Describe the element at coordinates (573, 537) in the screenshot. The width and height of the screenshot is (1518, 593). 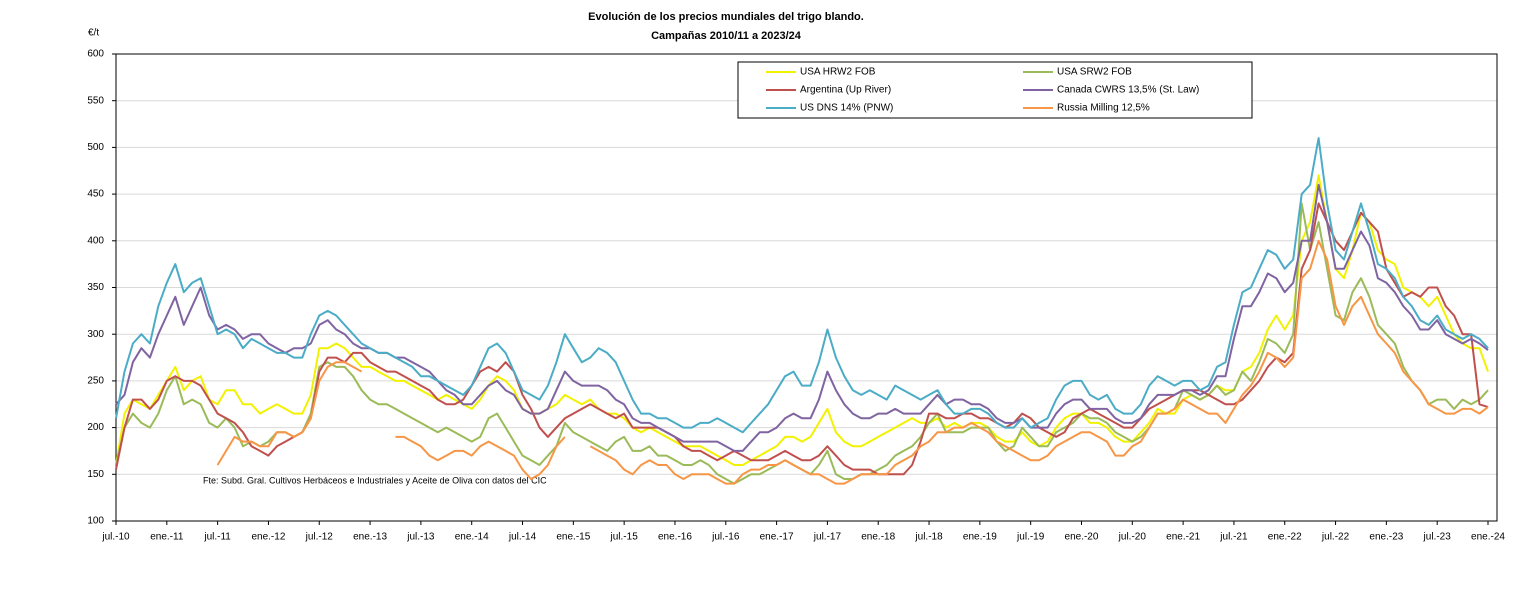
I see `x-tick-label: ene.-15` at that location.